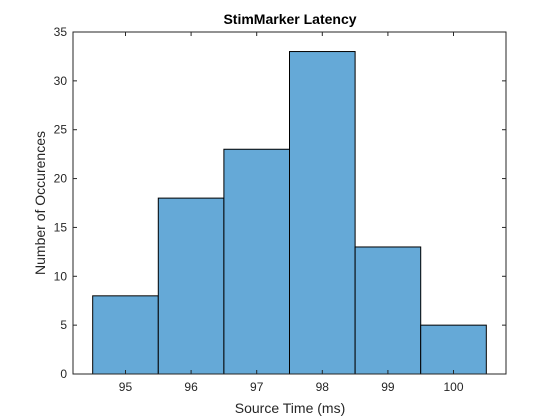 The height and width of the screenshot is (420, 560). Describe the element at coordinates (290, 408) in the screenshot. I see `x-axis-label: Source Time (ms)` at that location.